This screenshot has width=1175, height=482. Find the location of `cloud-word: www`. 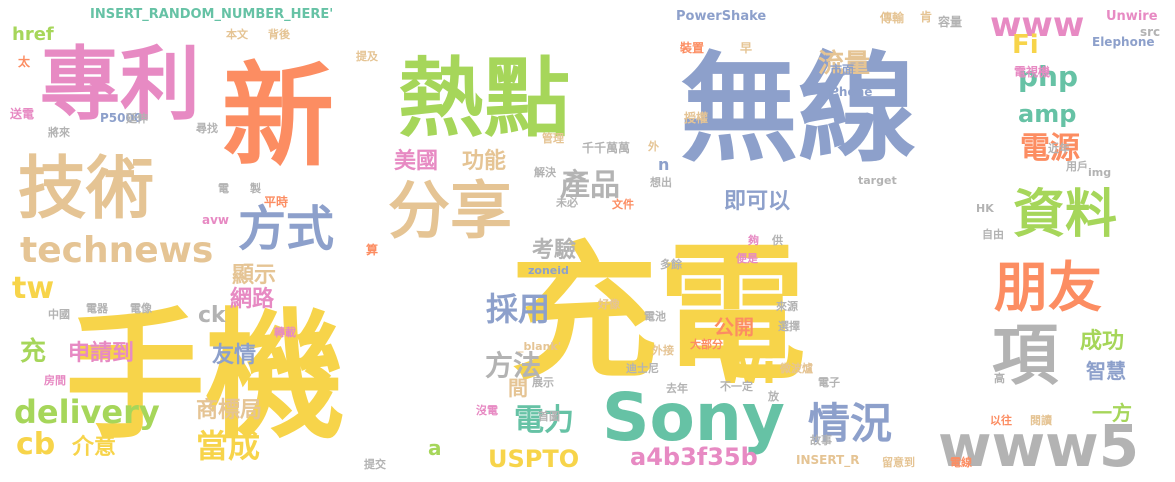

cloud-word: www is located at coordinates (1037, 25).